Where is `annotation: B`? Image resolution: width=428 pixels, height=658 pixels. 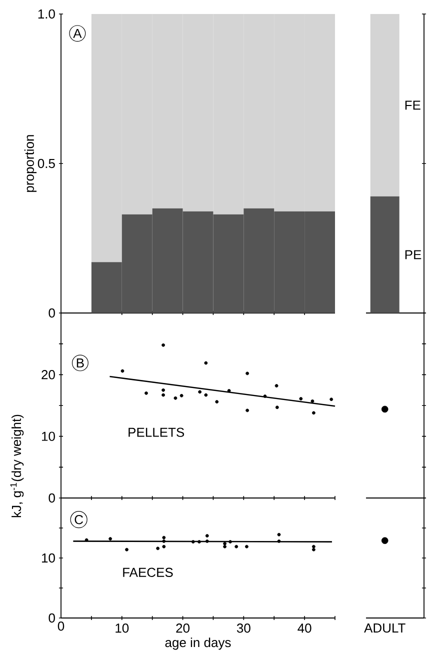 annotation: B is located at coordinates (80, 363).